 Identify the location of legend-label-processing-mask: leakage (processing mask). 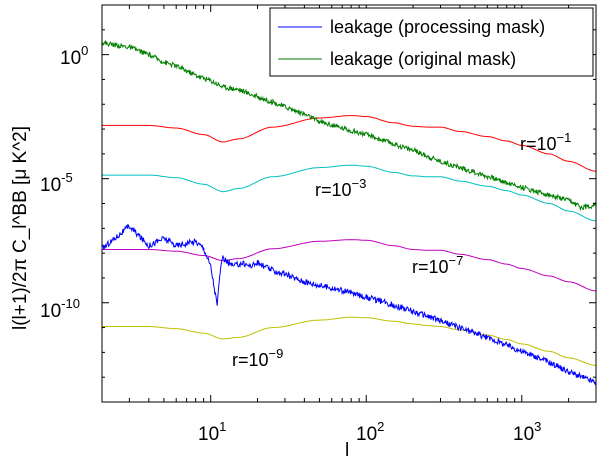
(437, 27).